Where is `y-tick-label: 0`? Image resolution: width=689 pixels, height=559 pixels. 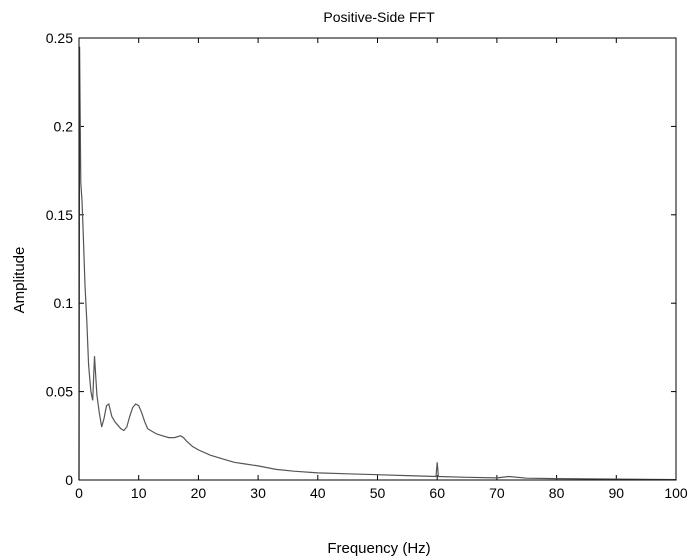 y-tick-label: 0 is located at coordinates (69, 480).